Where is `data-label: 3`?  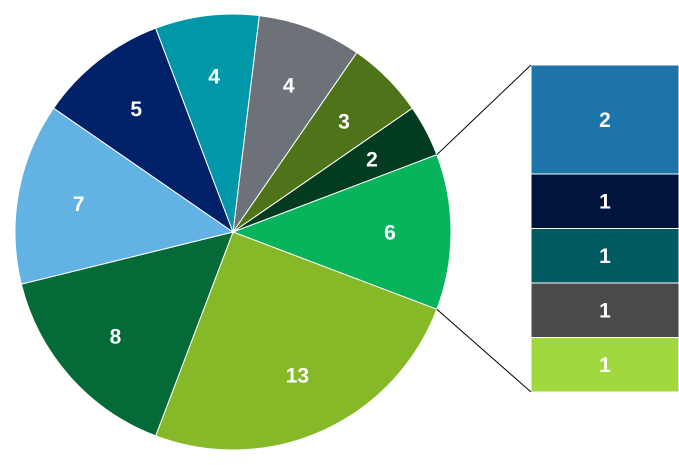
data-label: 3 is located at coordinates (344, 122).